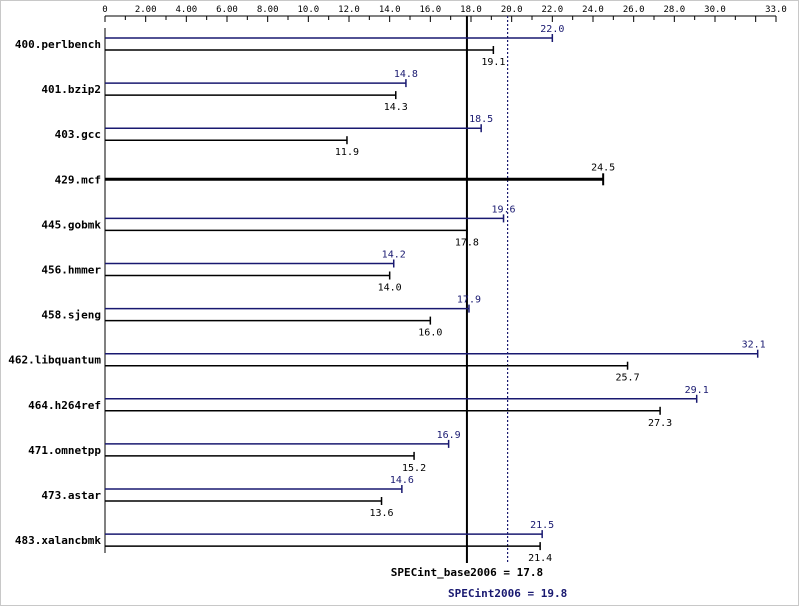 The width and height of the screenshot is (799, 606). Describe the element at coordinates (414, 468) in the screenshot. I see `value-label-base: 15.2` at that location.